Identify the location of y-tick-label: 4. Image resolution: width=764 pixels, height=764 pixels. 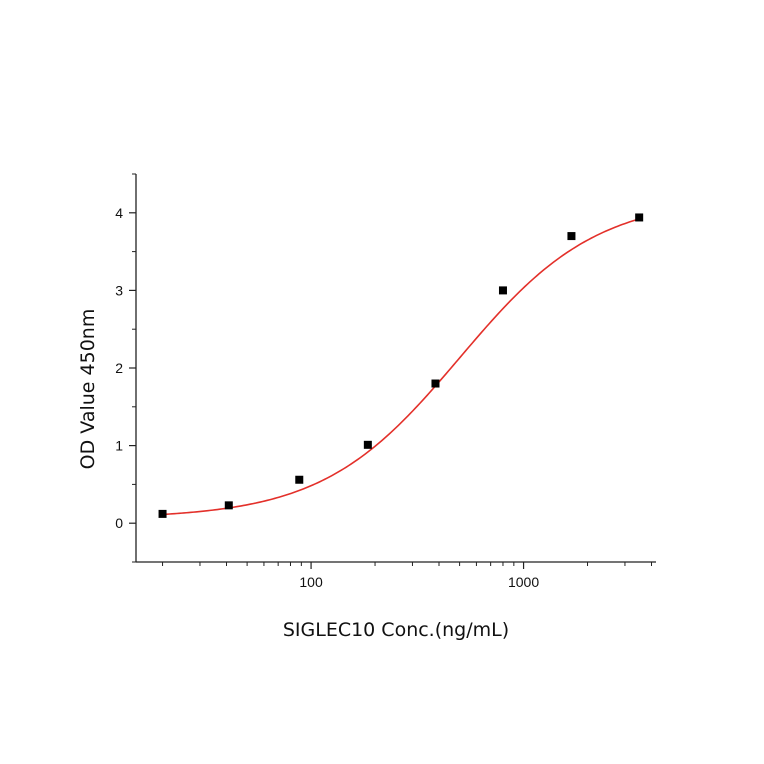
(119, 213).